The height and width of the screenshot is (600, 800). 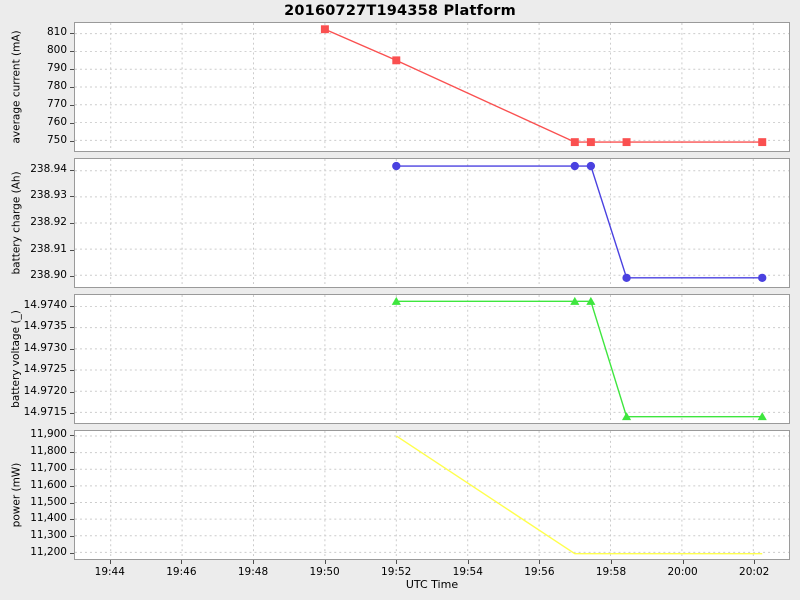 I want to click on ytick-label: 11,400, so click(x=48, y=518).